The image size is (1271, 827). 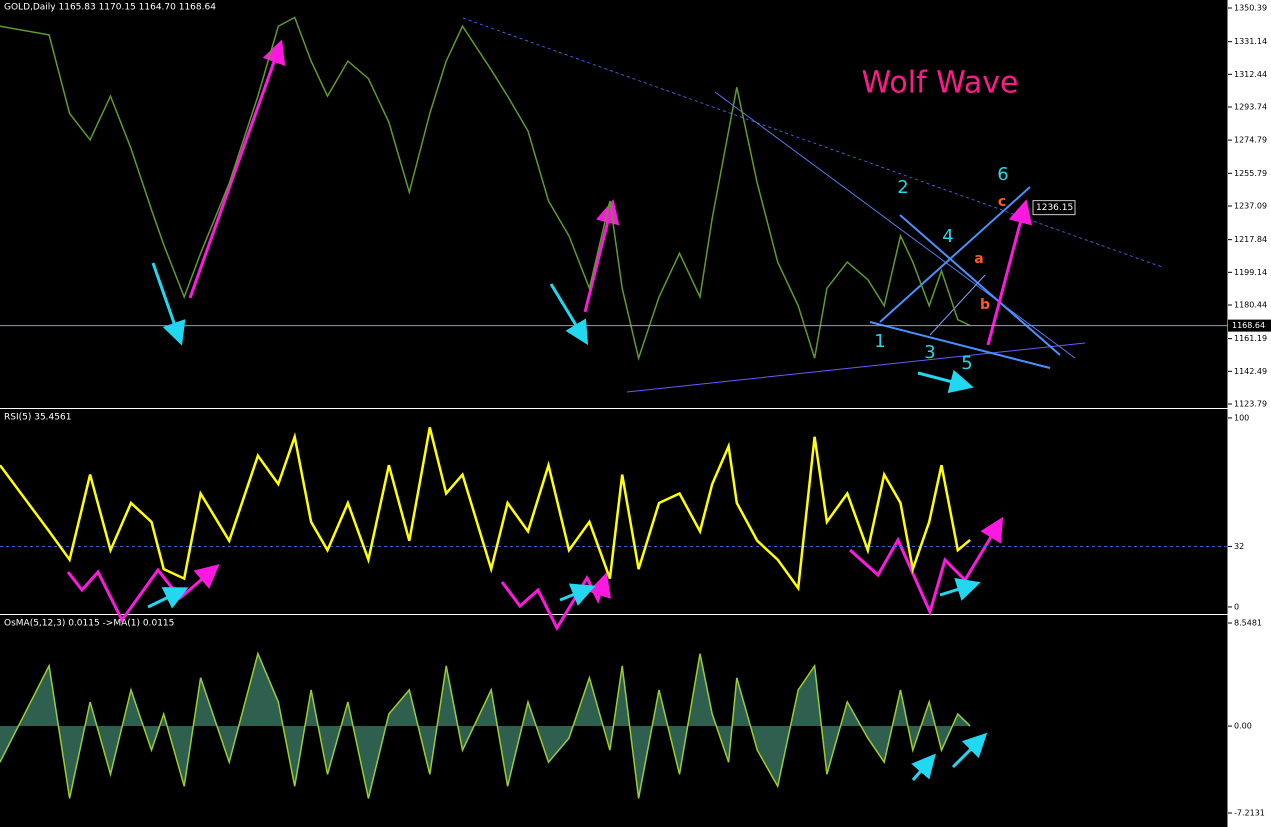 What do you see at coordinates (1250, 107) in the screenshot?
I see `y-tick-label: 1293.74` at bounding box center [1250, 107].